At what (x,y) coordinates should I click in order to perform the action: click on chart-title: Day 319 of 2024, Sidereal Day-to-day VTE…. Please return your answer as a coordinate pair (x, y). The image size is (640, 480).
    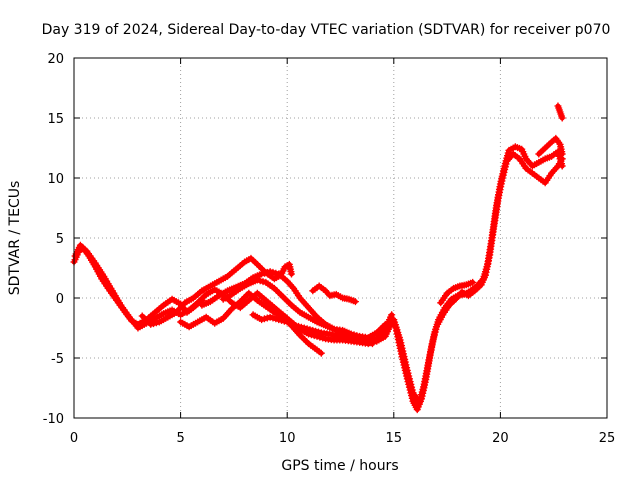
    Looking at the image, I should click on (326, 30).